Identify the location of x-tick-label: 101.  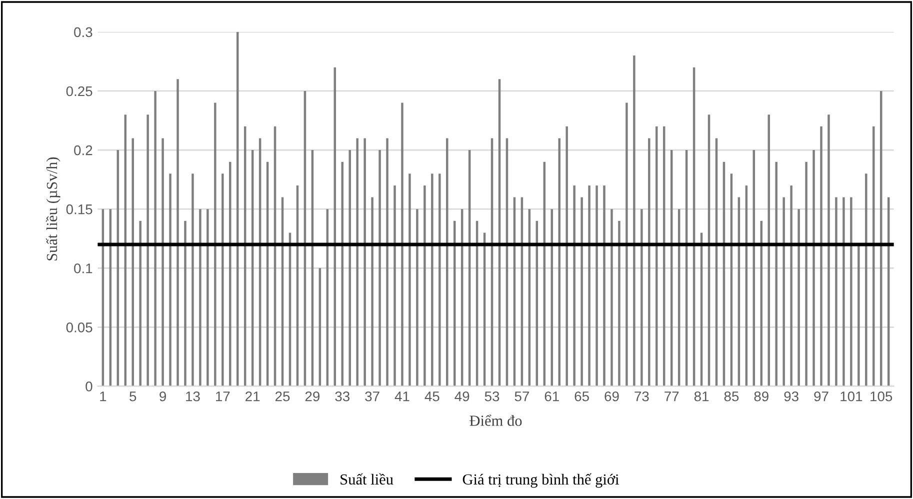
(851, 396).